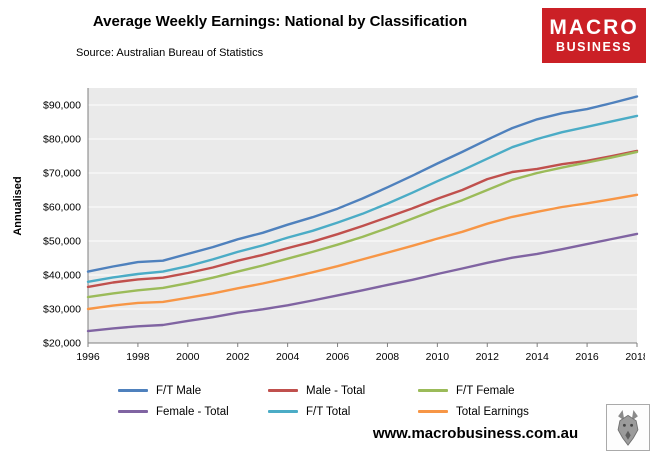 This screenshot has width=655, height=461. I want to click on y-tick-label: $60,000, so click(62, 208).